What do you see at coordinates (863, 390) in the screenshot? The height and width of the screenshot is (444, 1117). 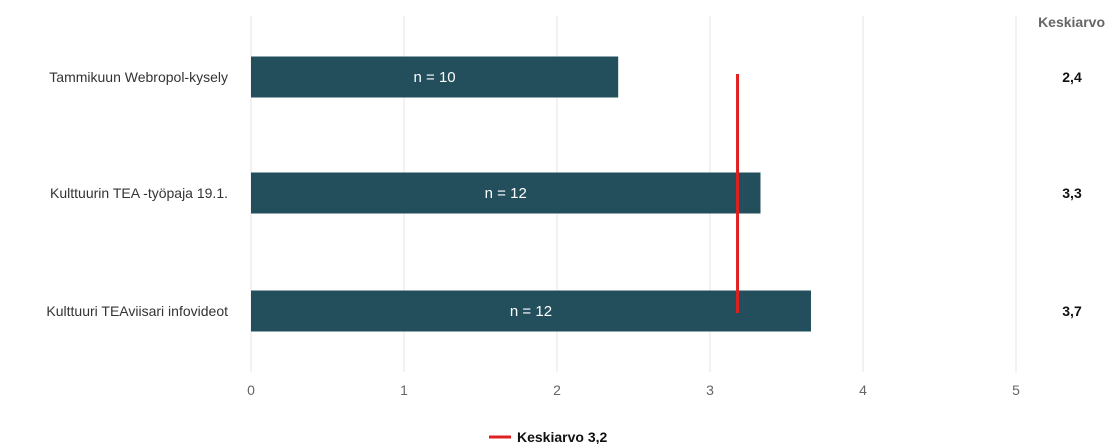 I see `x-tick-label: 4` at bounding box center [863, 390].